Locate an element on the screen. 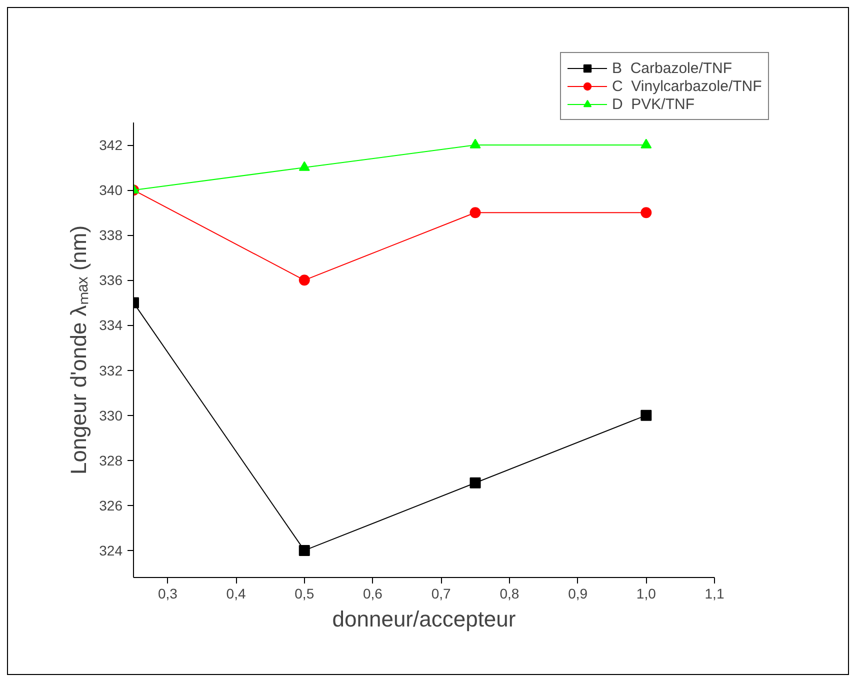 The image size is (858, 684). y-tick-label: 340 is located at coordinates (111, 190).